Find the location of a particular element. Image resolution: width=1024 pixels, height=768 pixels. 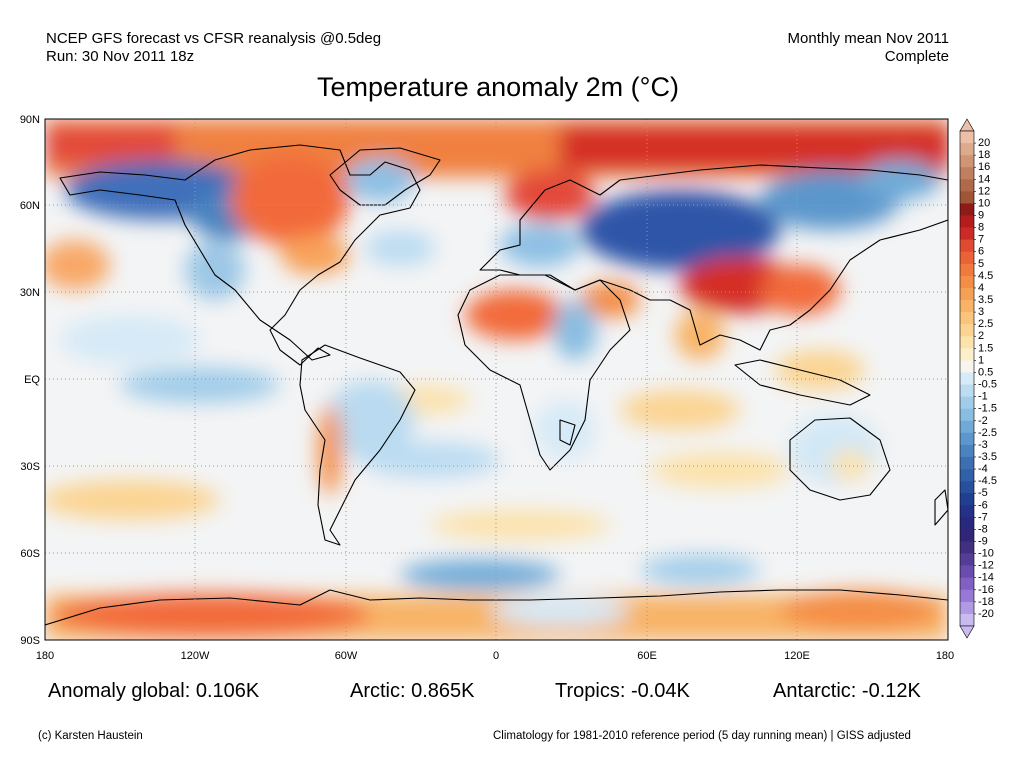

region-southern-pacific-warm is located at coordinates (132, 500).